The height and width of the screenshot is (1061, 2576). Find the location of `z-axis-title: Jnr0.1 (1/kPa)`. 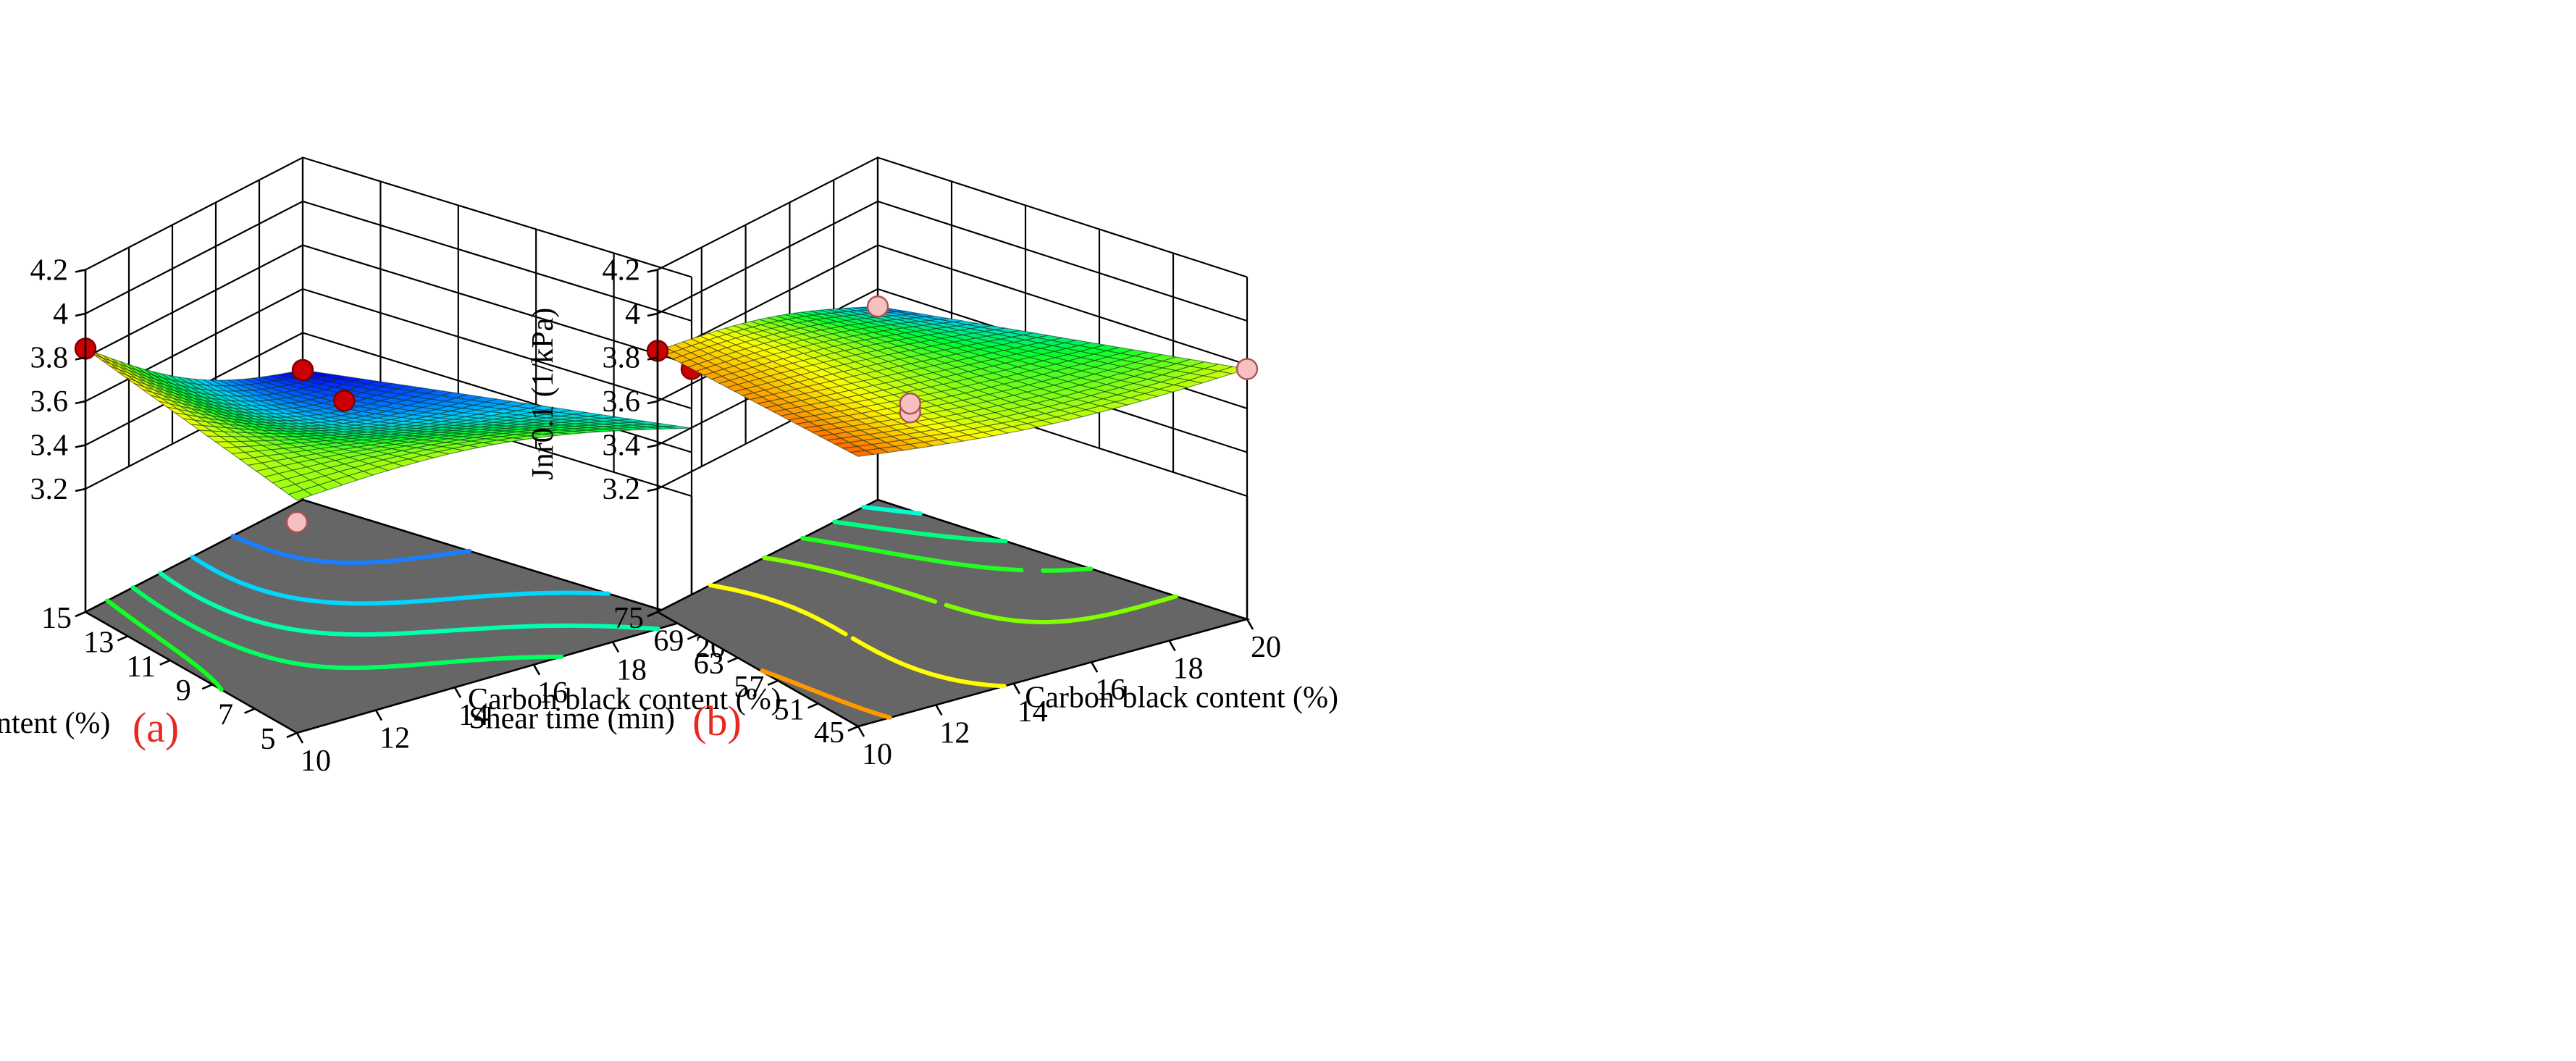

z-axis-title: Jnr0.1 (1/kPa) is located at coordinates (543, 394).